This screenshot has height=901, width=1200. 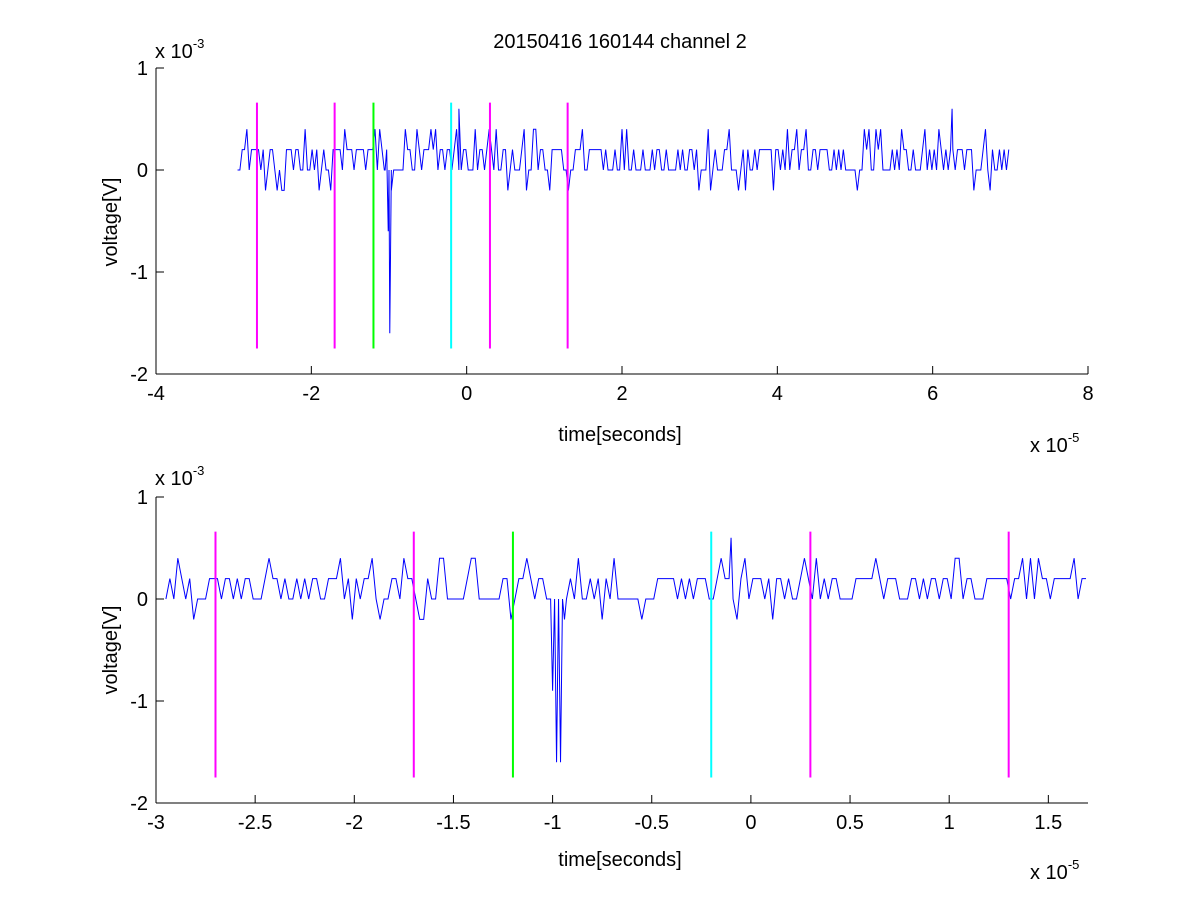 I want to click on x-tick-label: 8, so click(x=1087, y=394).